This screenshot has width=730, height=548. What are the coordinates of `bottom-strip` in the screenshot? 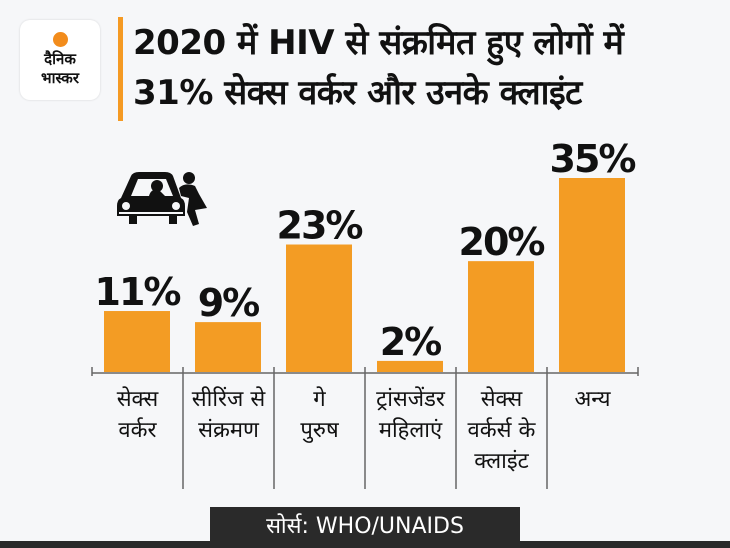 It's located at (365, 544).